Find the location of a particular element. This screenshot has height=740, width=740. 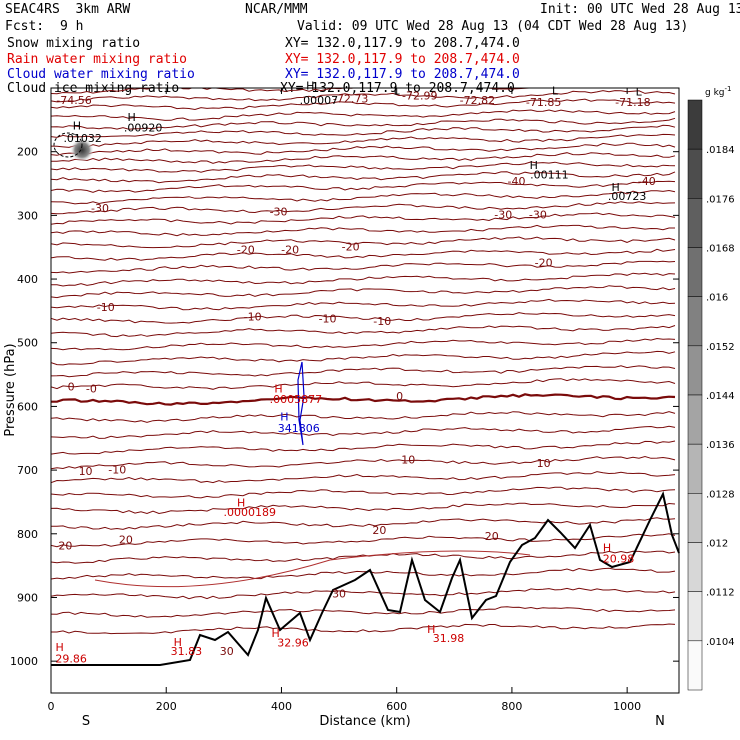

y-tick-label: 300 is located at coordinates (27, 215).